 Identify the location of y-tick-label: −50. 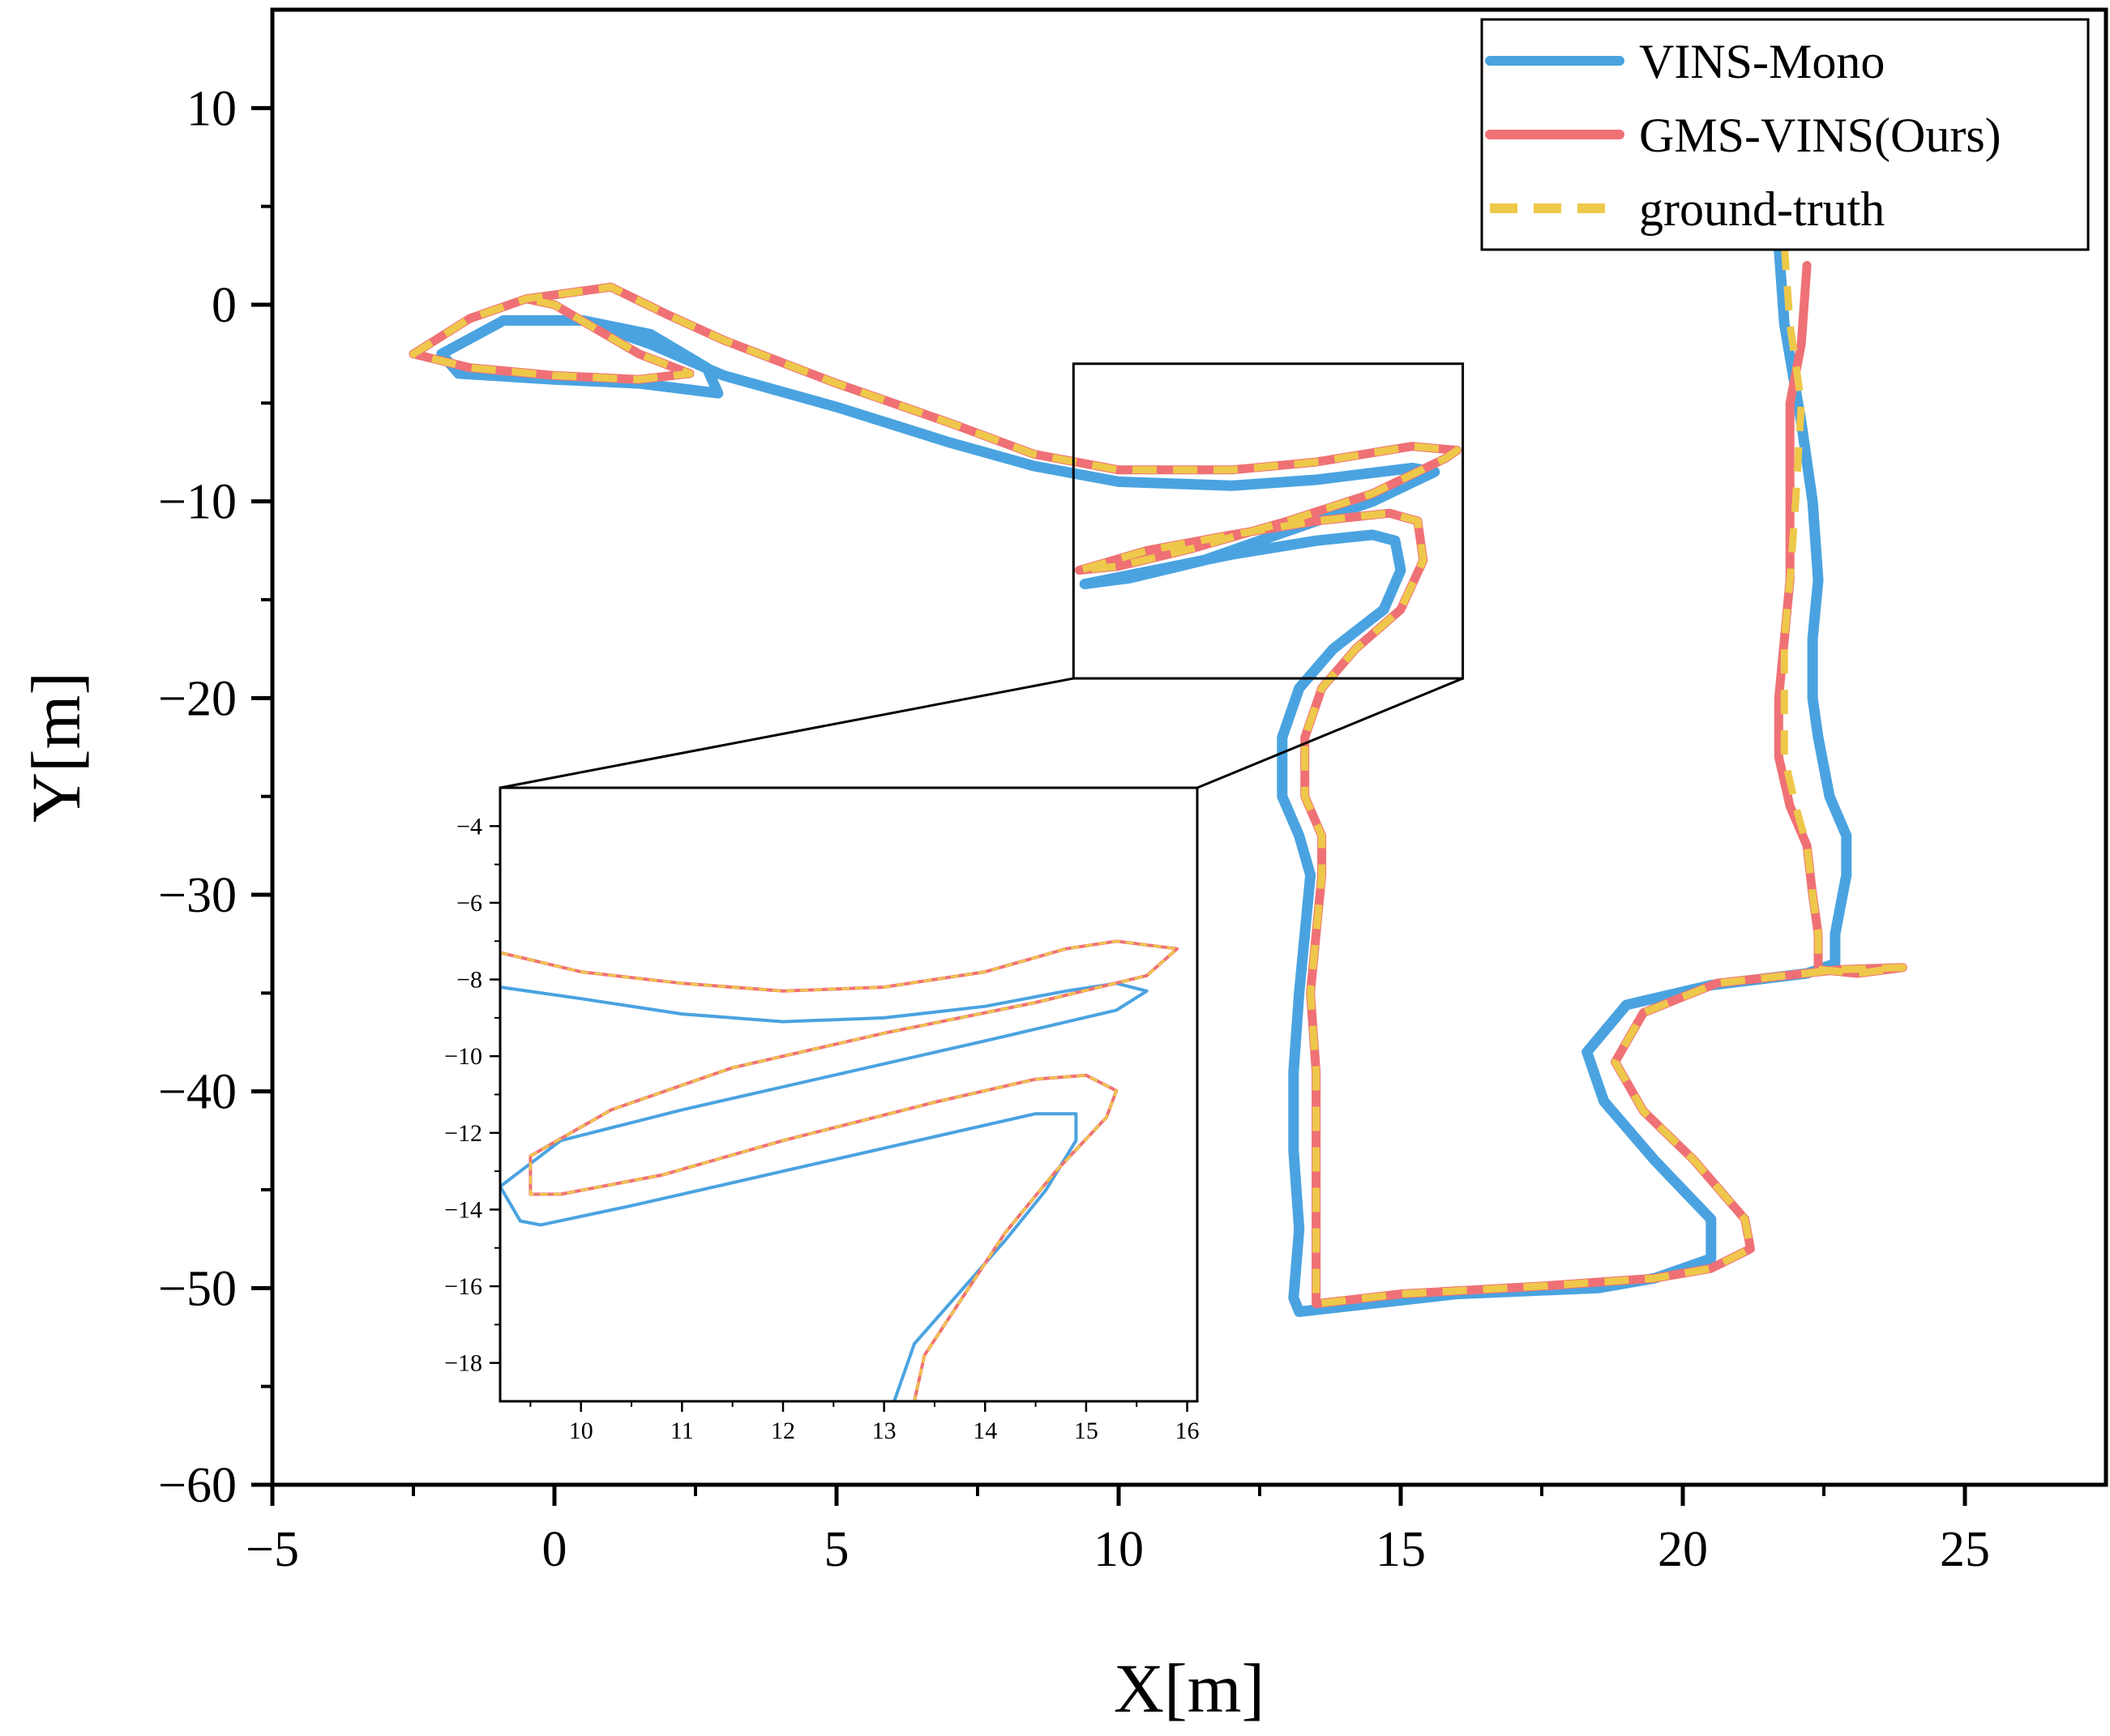
(198, 1288).